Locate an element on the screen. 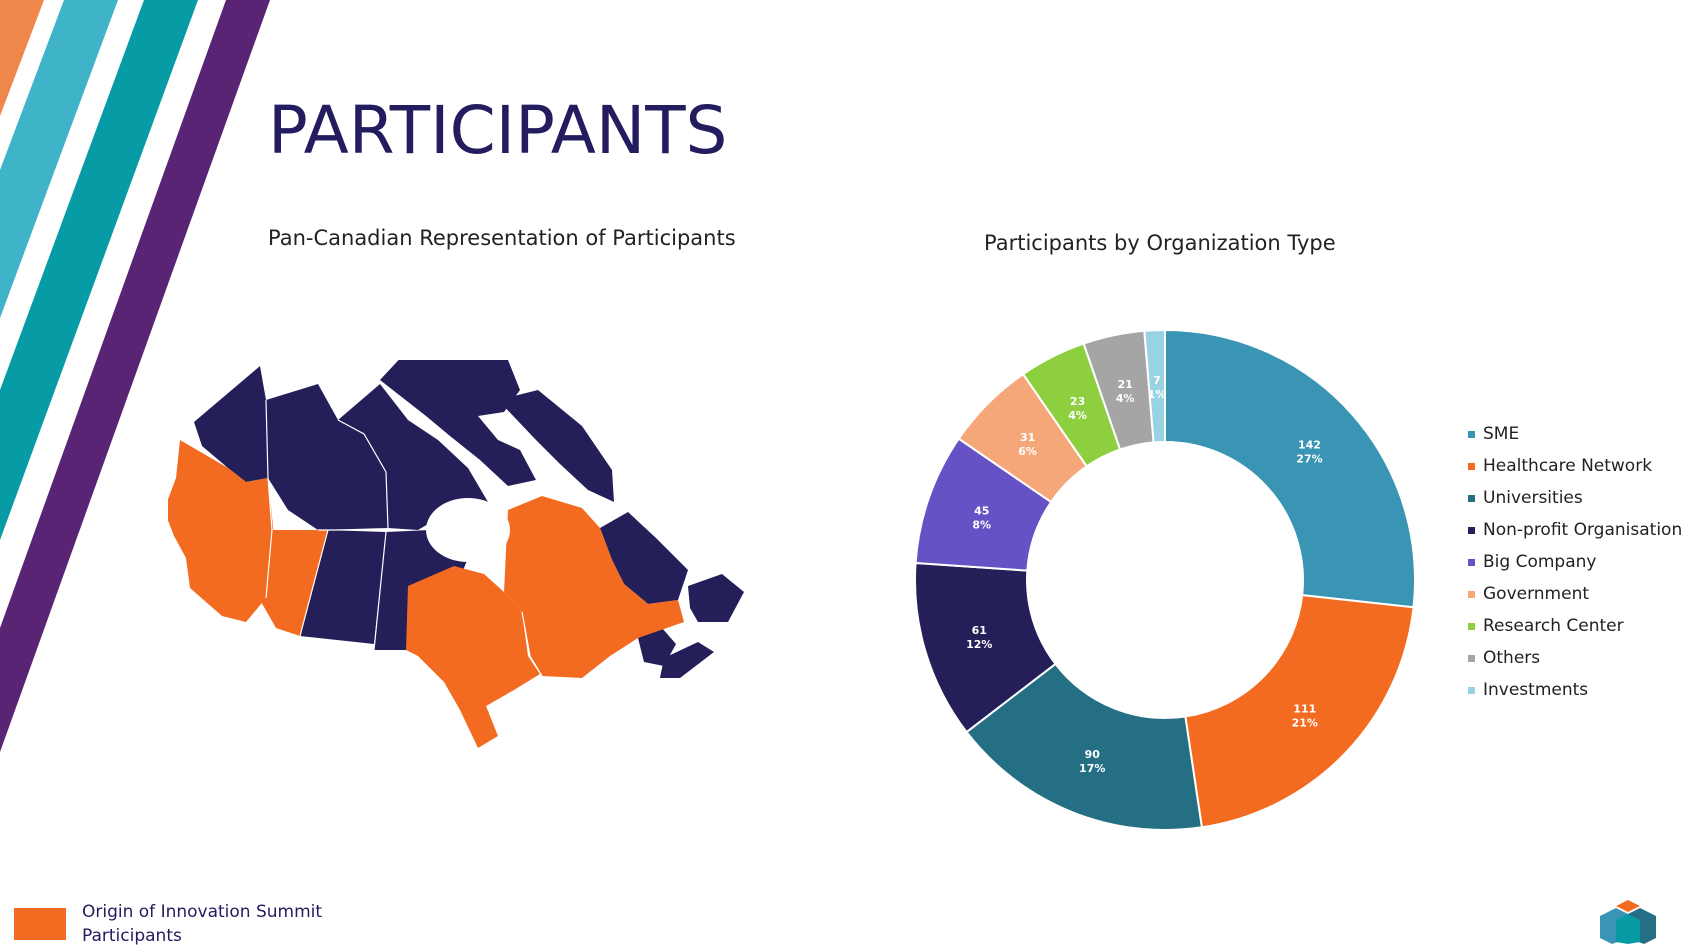  province-nova-scotia is located at coordinates (687, 660).